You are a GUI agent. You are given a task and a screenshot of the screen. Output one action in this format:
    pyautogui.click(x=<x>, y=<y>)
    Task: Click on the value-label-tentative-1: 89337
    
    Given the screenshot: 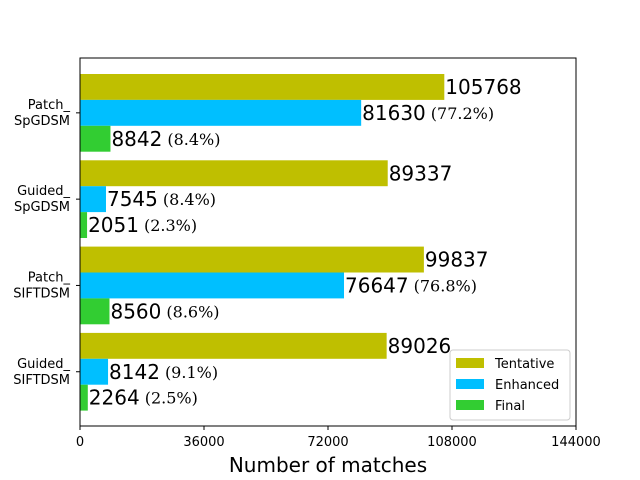 What is the action you would take?
    pyautogui.click(x=421, y=173)
    